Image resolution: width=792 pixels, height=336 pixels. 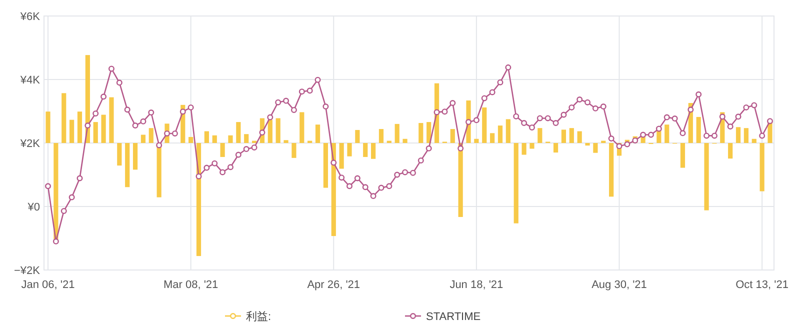 I want to click on legend-label: STARTIME, so click(x=453, y=317).